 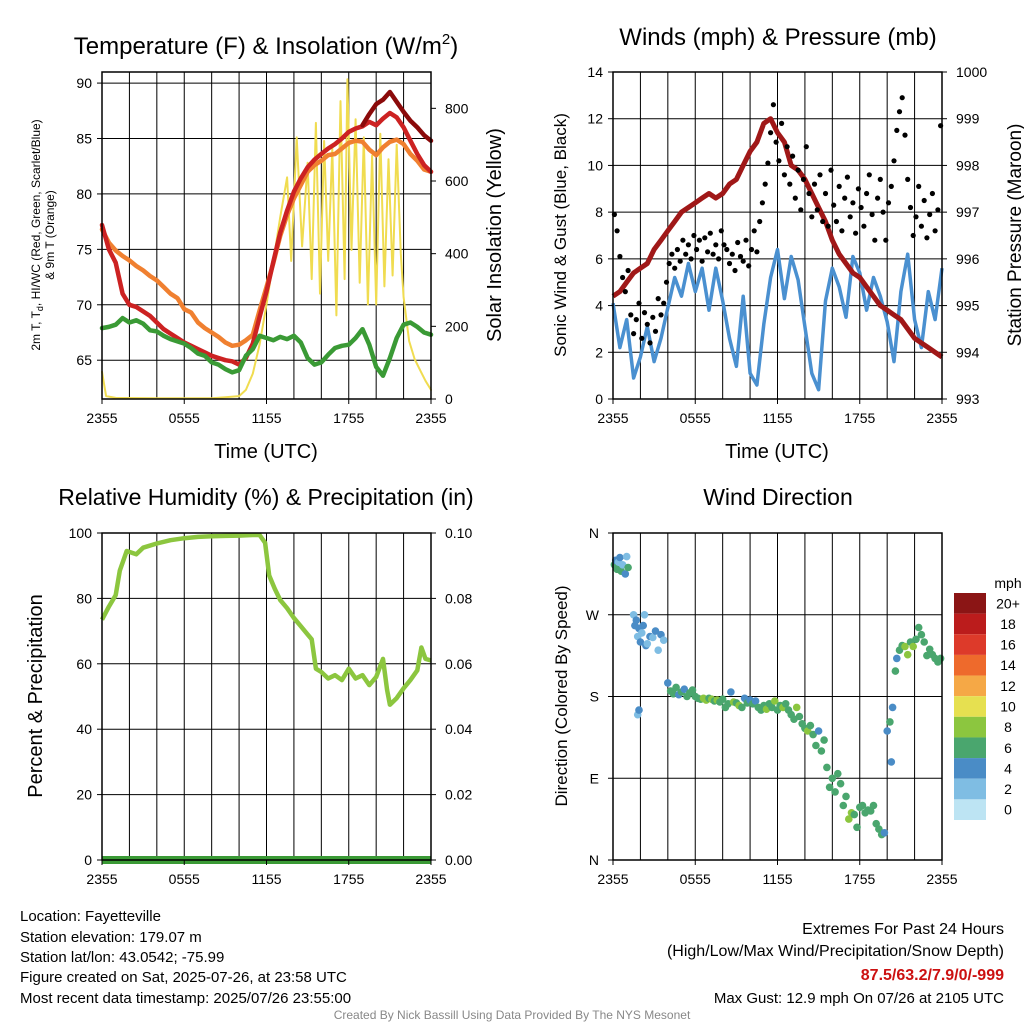 I want to click on y-tick-label-right: 1000, so click(x=971, y=72).